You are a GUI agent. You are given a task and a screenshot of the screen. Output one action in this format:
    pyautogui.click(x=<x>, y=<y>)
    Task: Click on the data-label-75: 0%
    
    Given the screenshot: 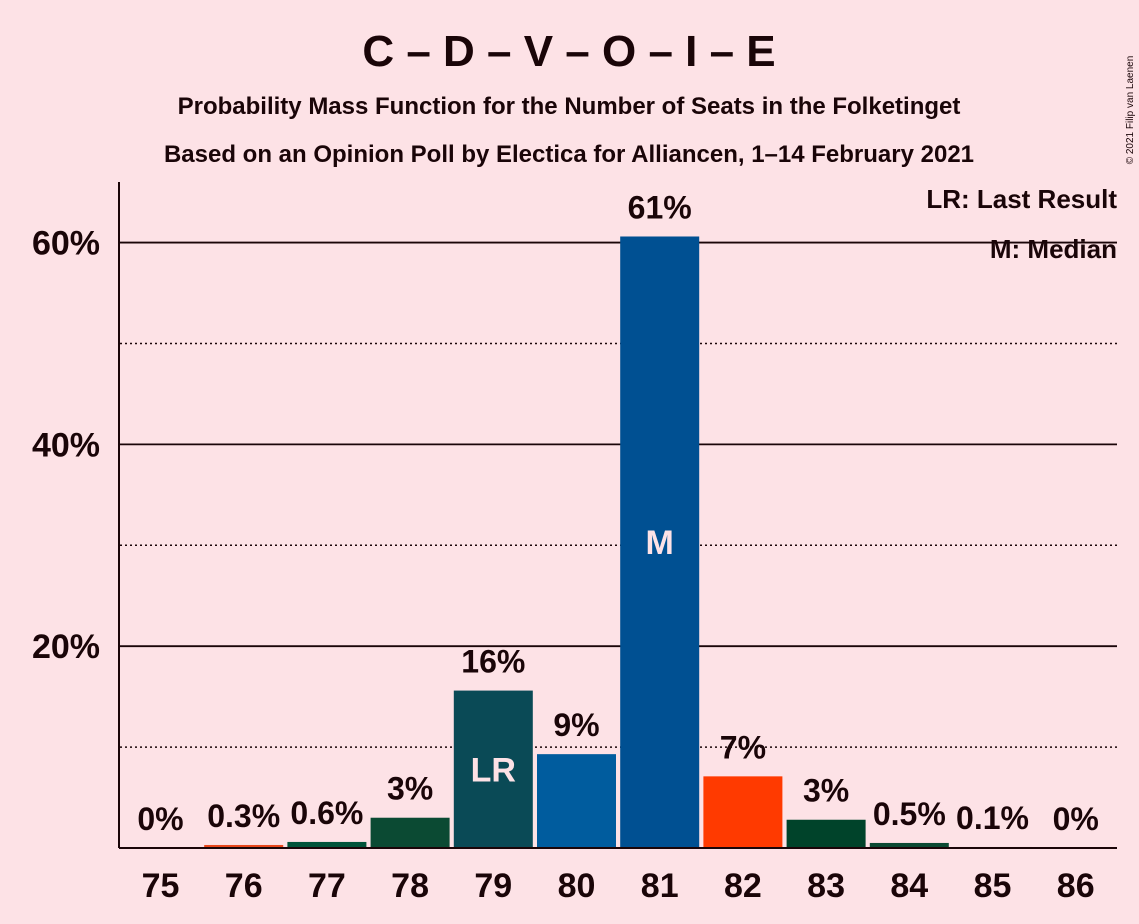 What is the action you would take?
    pyautogui.click(x=160, y=819)
    